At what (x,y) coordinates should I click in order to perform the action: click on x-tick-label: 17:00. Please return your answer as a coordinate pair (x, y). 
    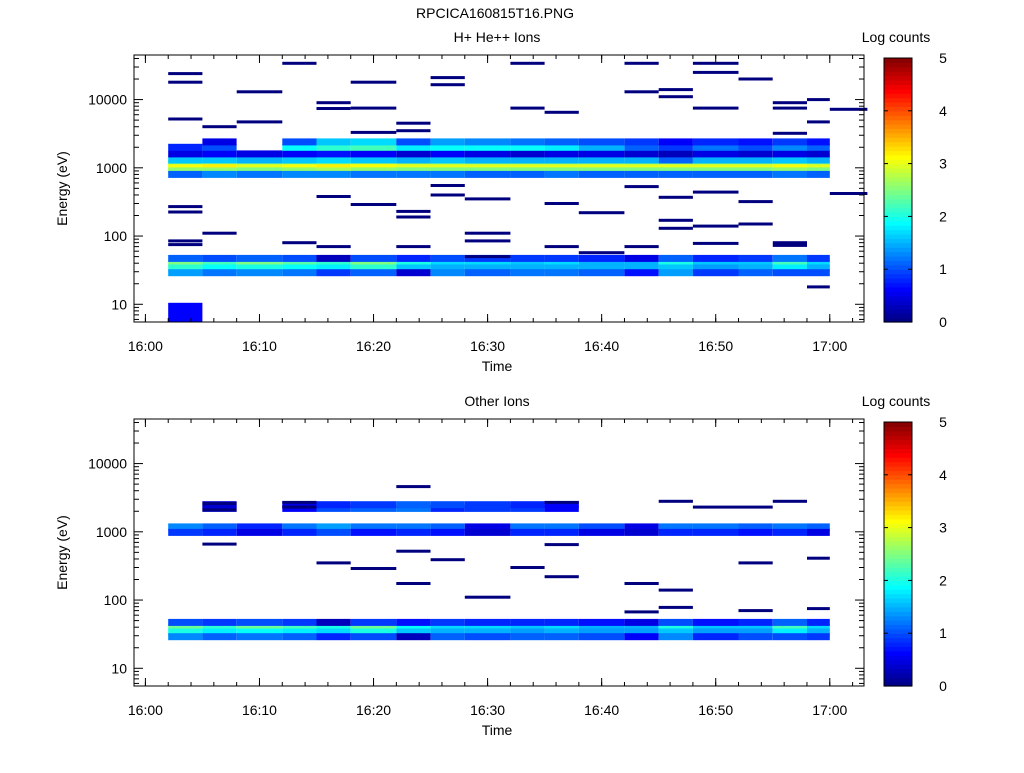
    Looking at the image, I should click on (829, 710).